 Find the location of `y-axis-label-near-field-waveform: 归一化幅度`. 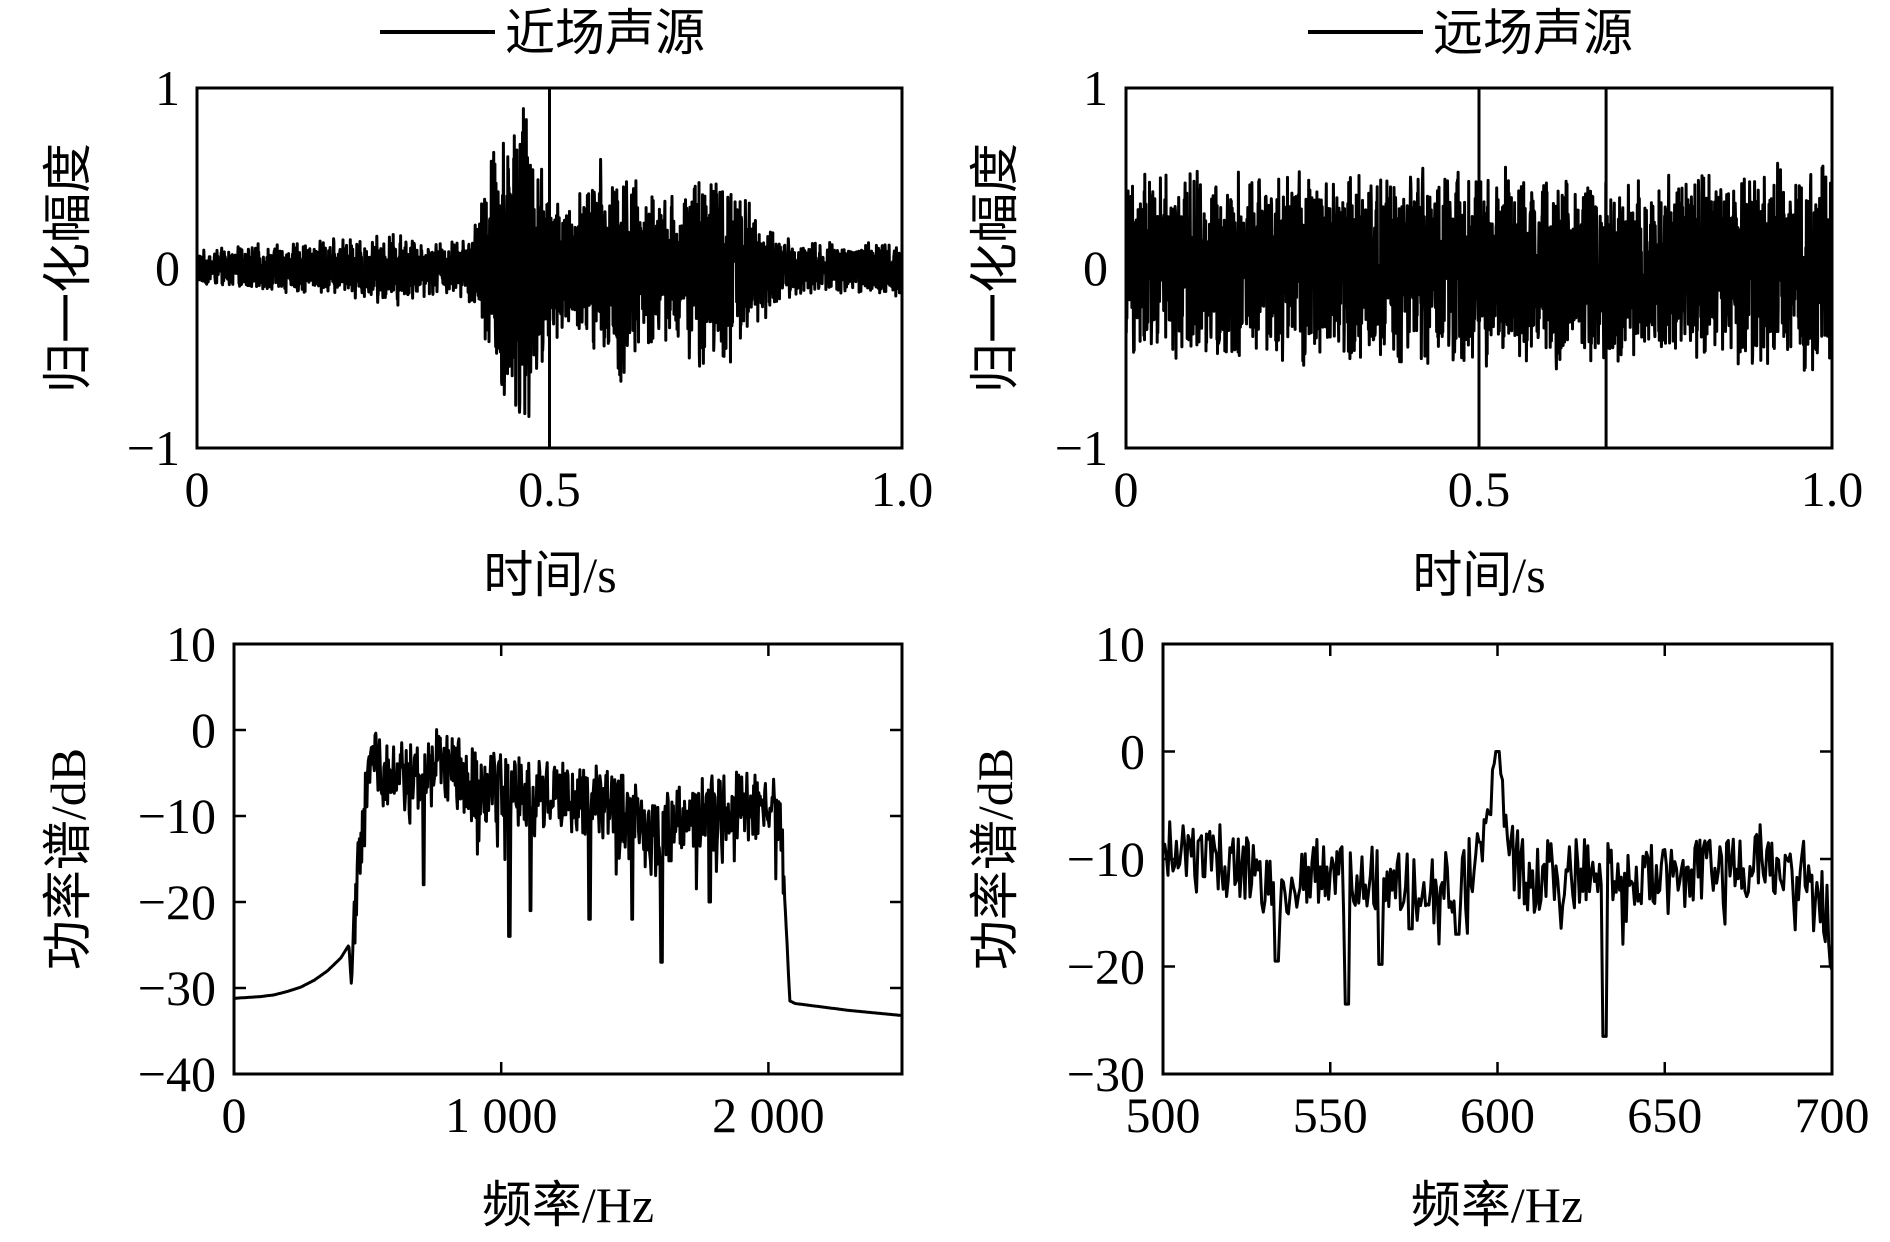

y-axis-label-near-field-waveform: 归一化幅度 is located at coordinates (68, 268).